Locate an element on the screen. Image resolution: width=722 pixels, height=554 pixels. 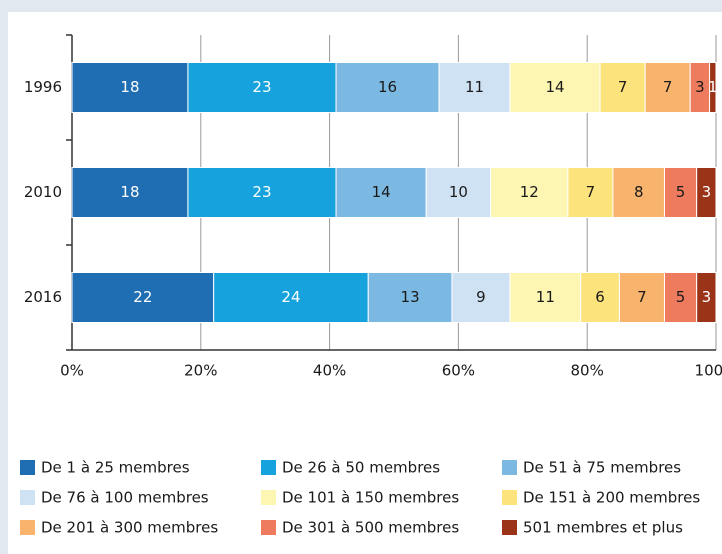
data-label: 16 is located at coordinates (387, 87).